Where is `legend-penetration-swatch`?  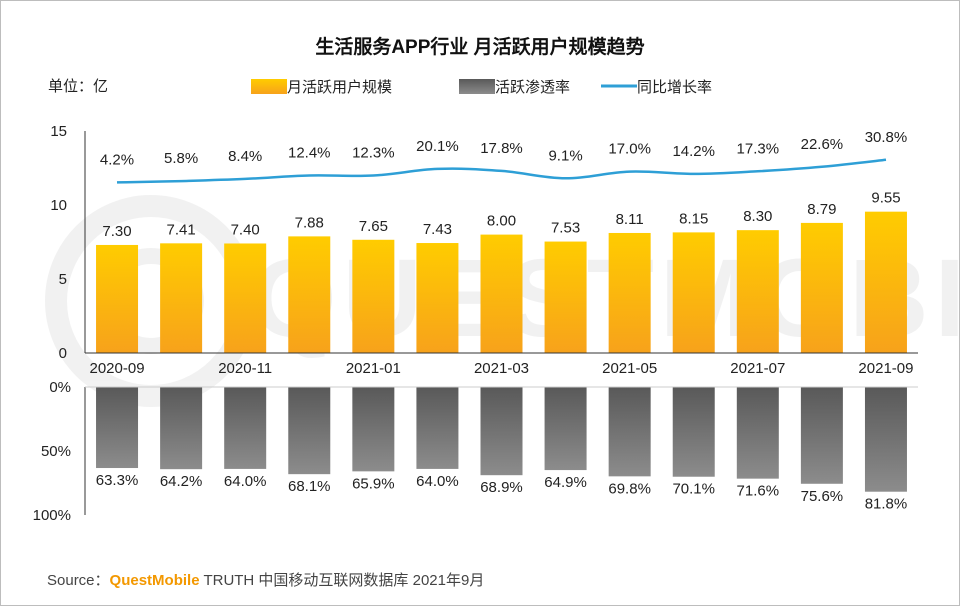 legend-penetration-swatch is located at coordinates (477, 86).